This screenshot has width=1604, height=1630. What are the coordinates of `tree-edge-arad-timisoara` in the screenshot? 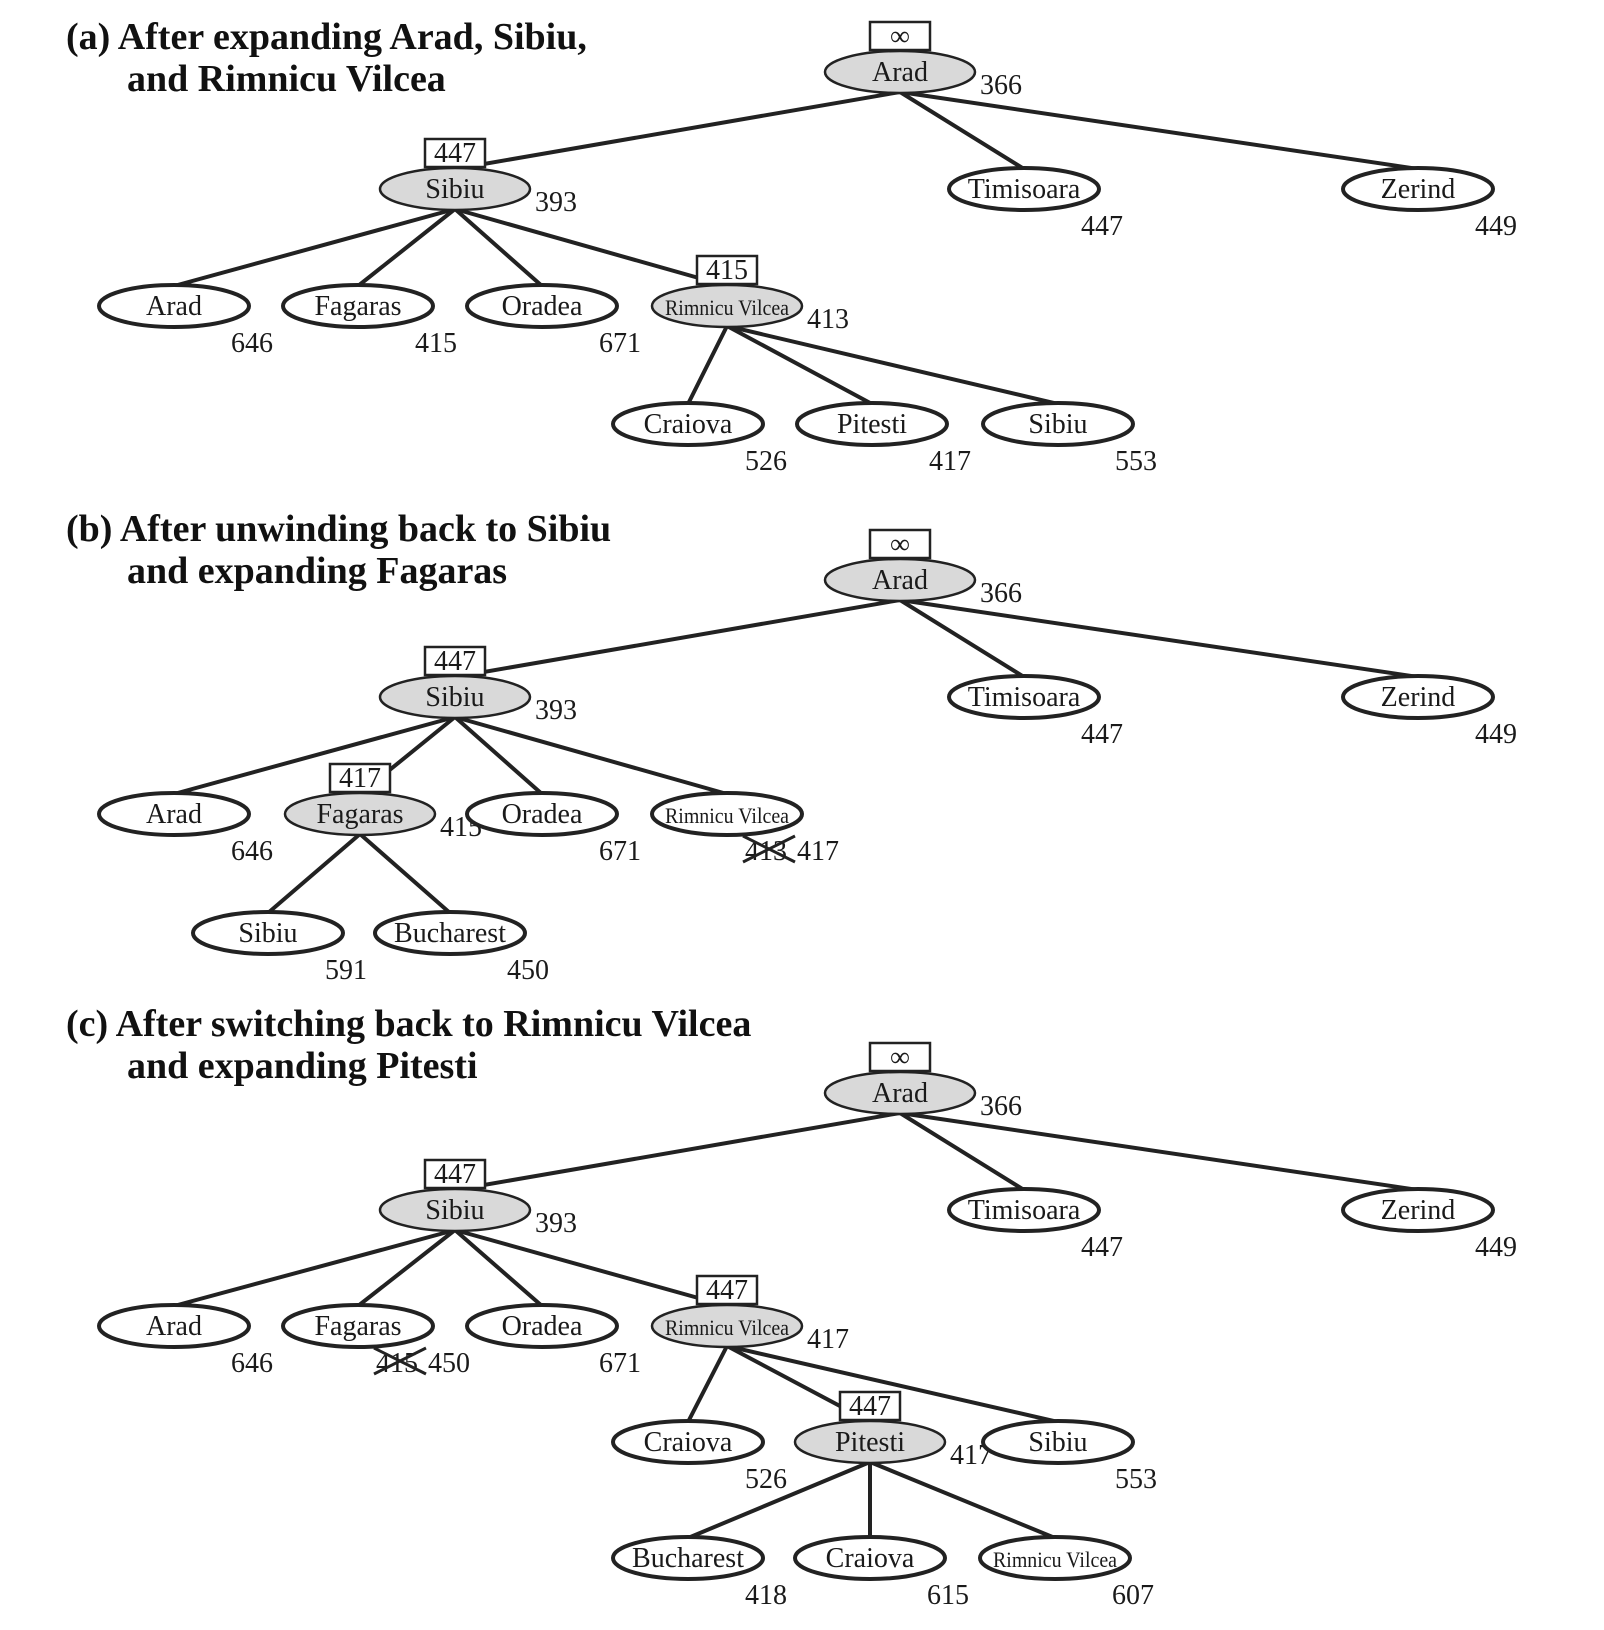 It's located at (962, 130).